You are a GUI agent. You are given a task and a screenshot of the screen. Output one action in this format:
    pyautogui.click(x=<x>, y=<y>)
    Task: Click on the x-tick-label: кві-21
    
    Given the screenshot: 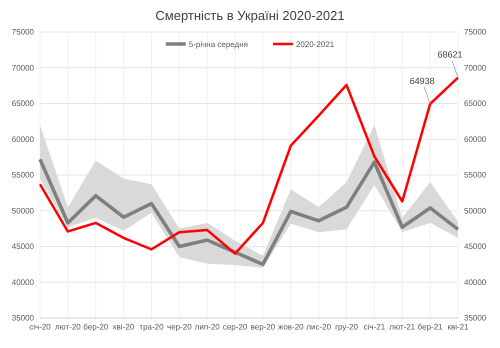 What is the action you would take?
    pyautogui.click(x=458, y=327)
    